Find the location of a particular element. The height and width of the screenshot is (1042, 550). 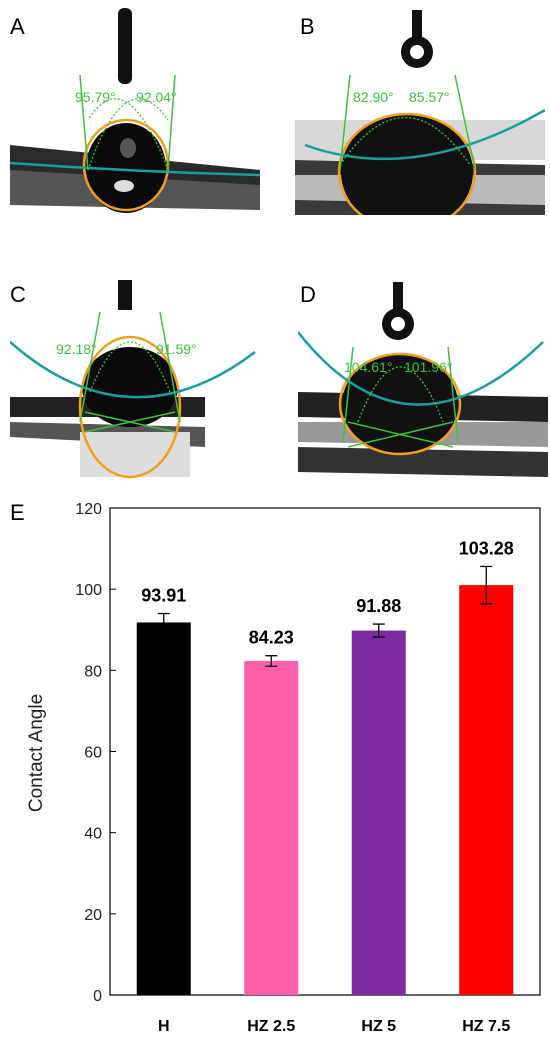

panel-c-letter: C is located at coordinates (18, 294).